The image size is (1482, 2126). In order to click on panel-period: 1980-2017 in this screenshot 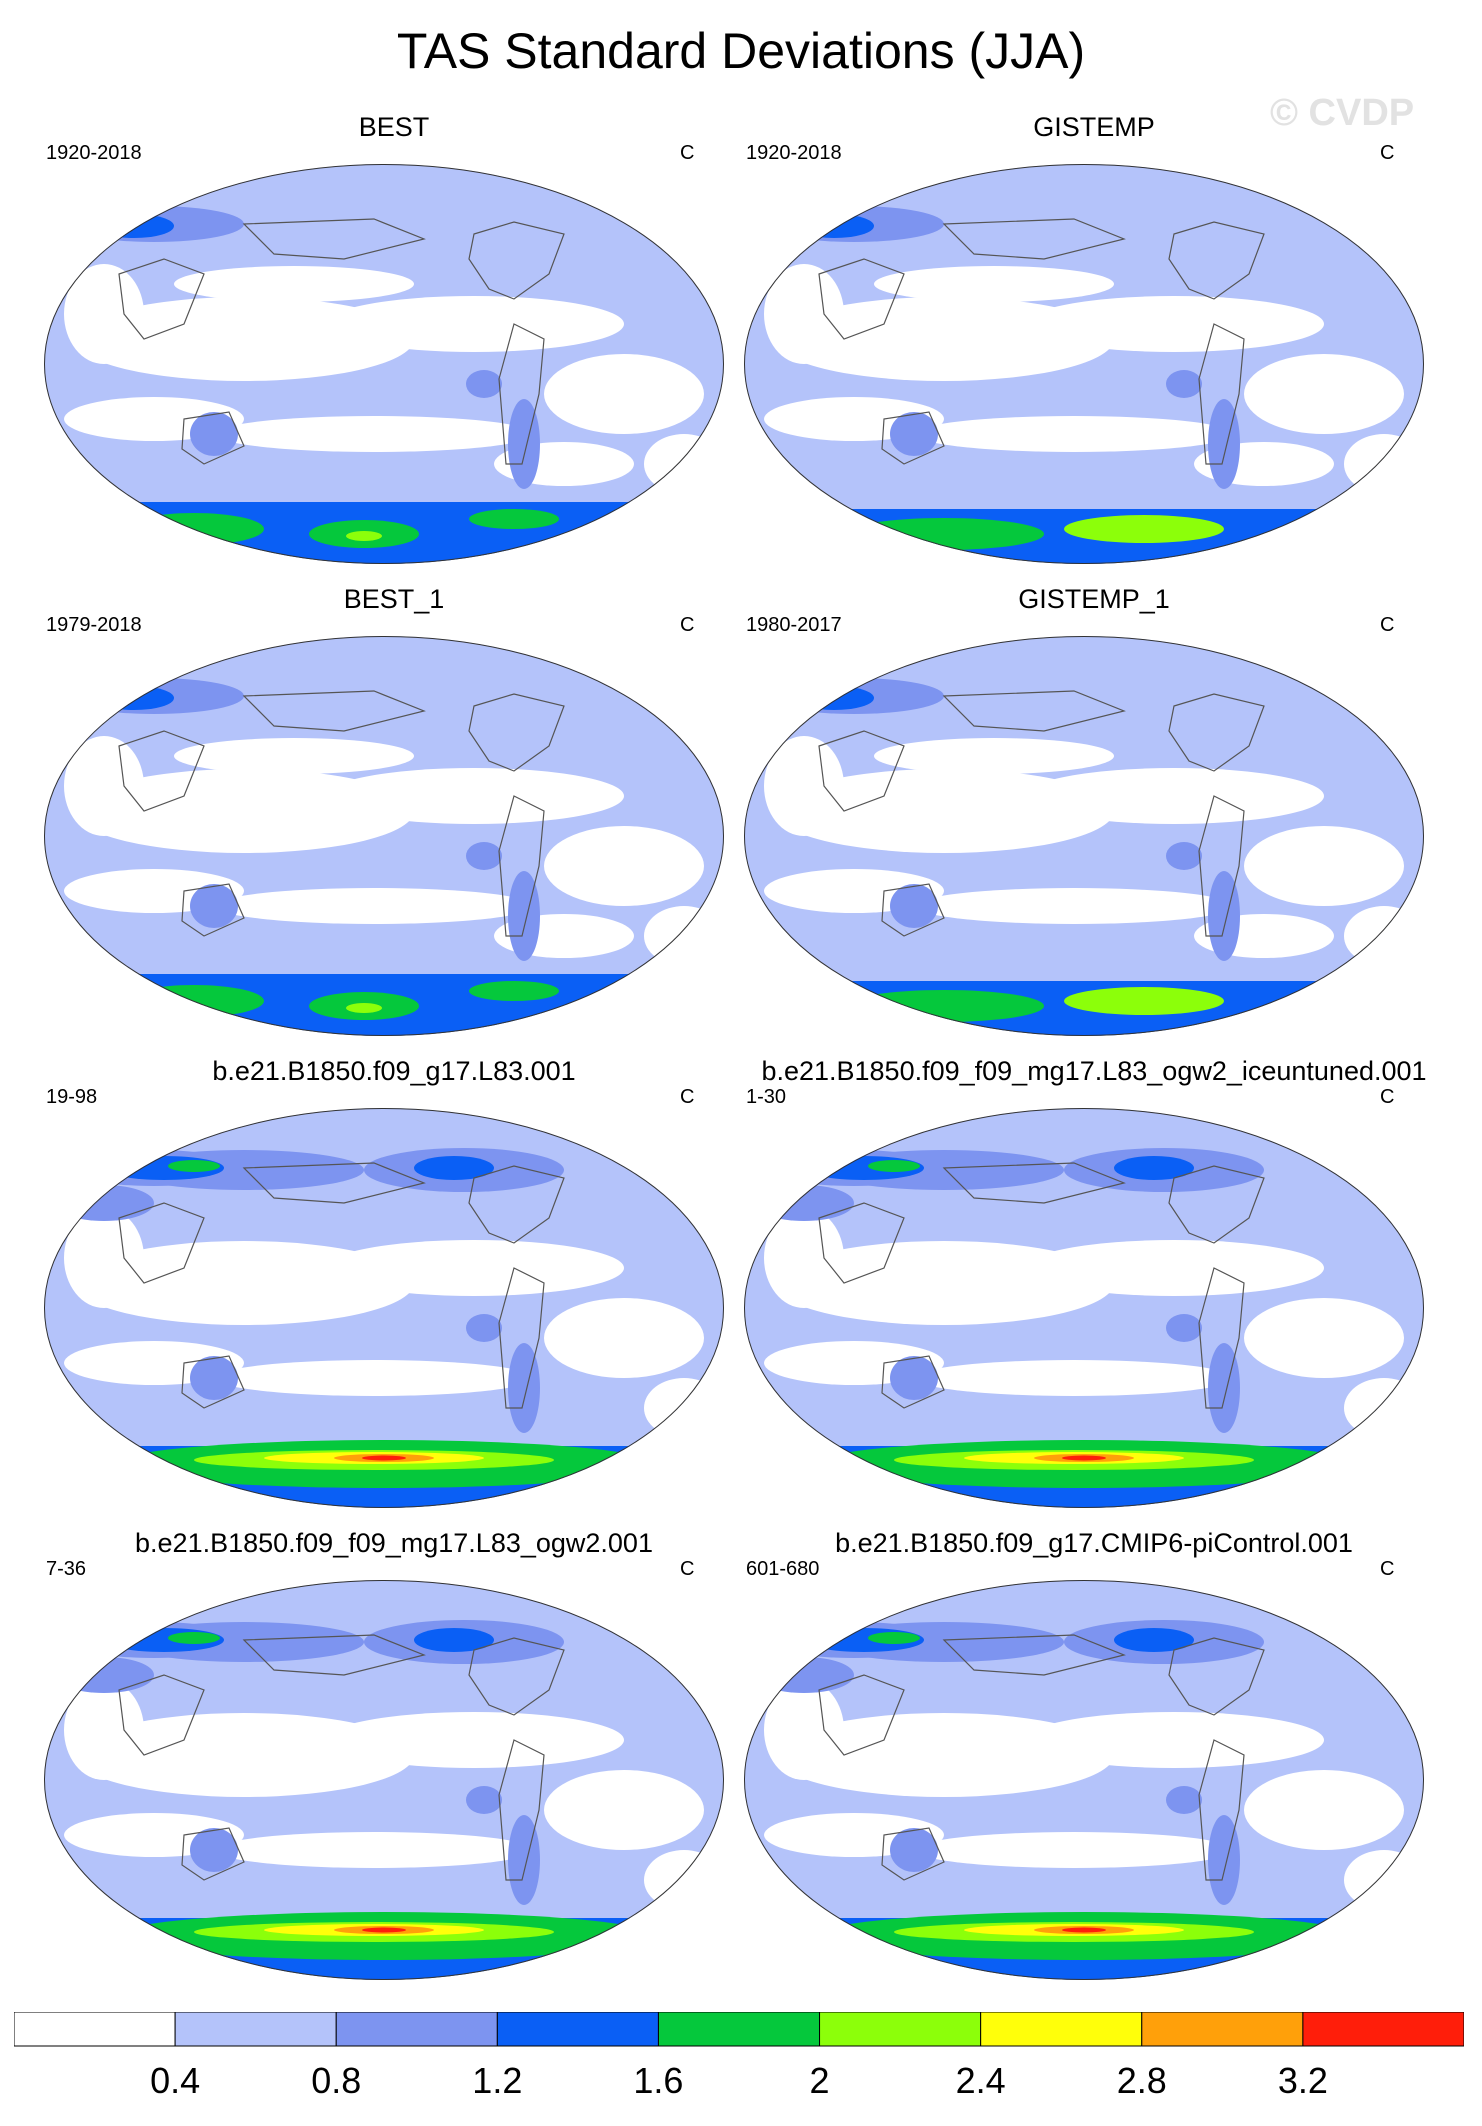, I will do `click(794, 625)`.